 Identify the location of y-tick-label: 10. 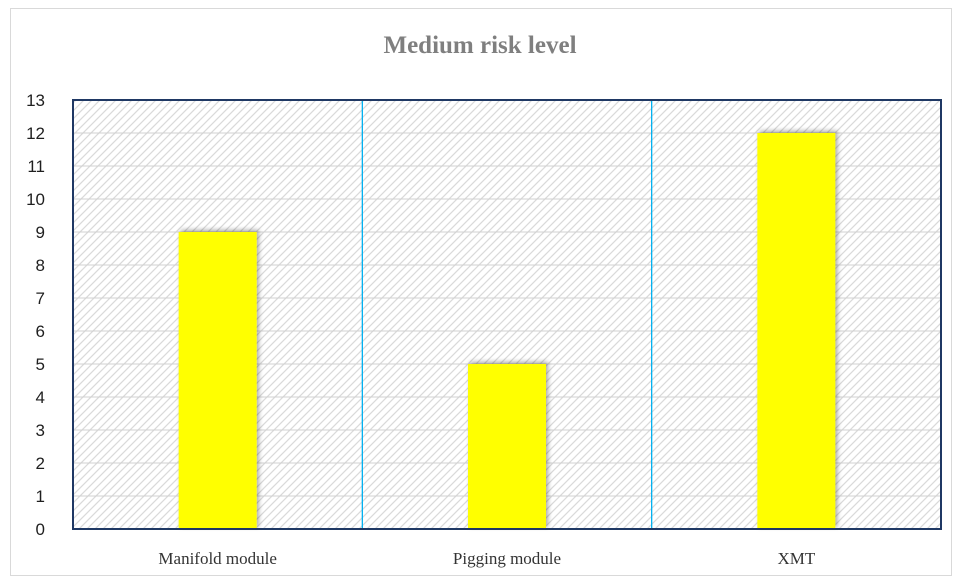
(35, 199).